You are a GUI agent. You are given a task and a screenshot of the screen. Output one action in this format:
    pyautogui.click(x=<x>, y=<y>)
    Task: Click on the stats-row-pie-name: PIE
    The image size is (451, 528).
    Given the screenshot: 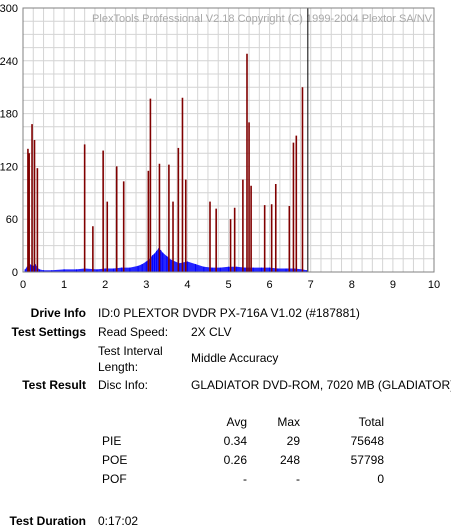 What is the action you would take?
    pyautogui.click(x=112, y=441)
    